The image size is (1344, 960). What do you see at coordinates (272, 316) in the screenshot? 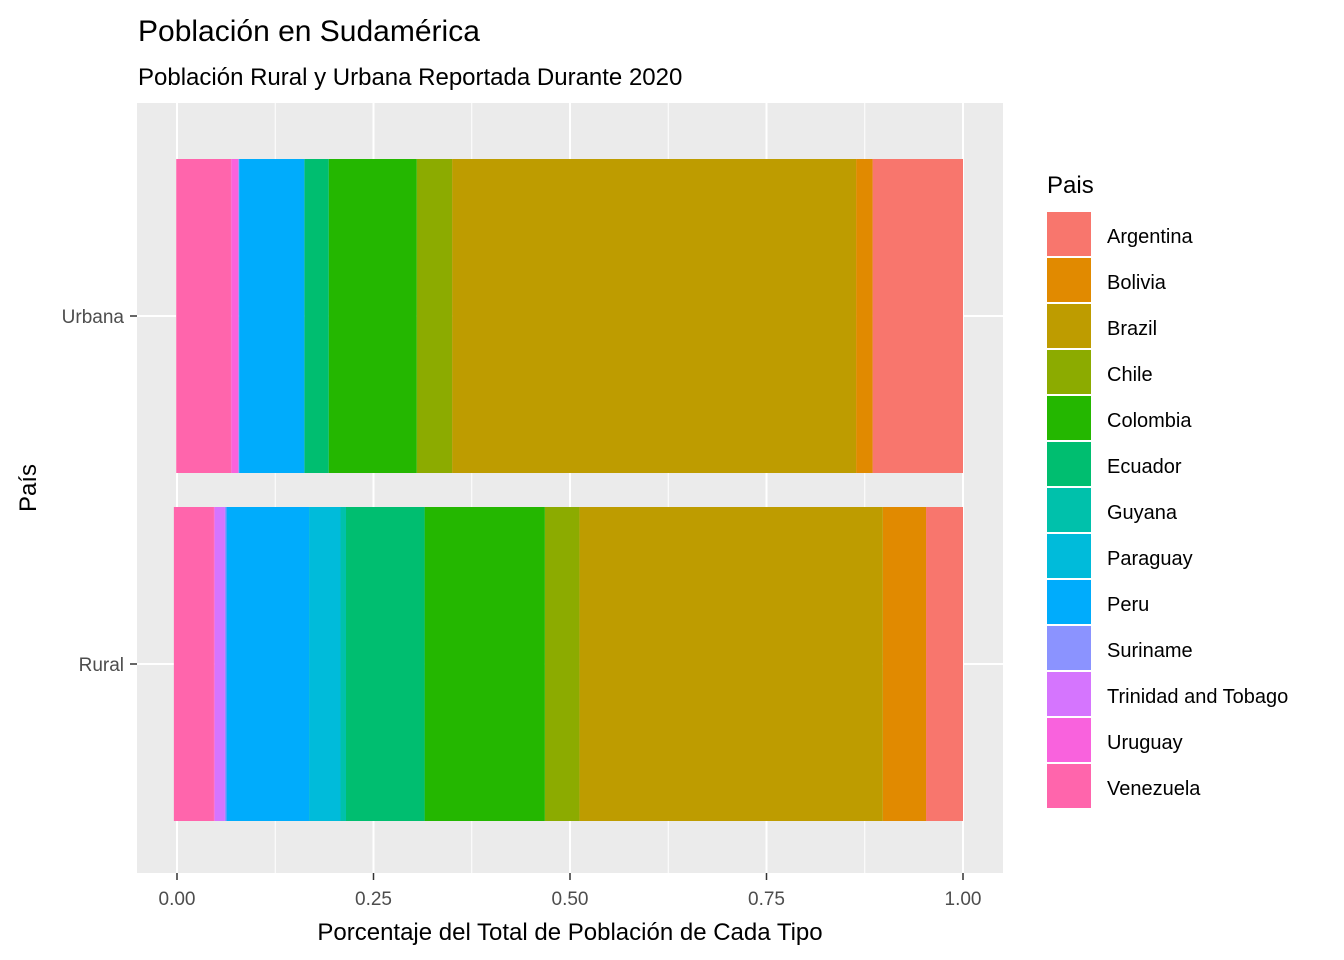
I see `bar-urbana-peru` at bounding box center [272, 316].